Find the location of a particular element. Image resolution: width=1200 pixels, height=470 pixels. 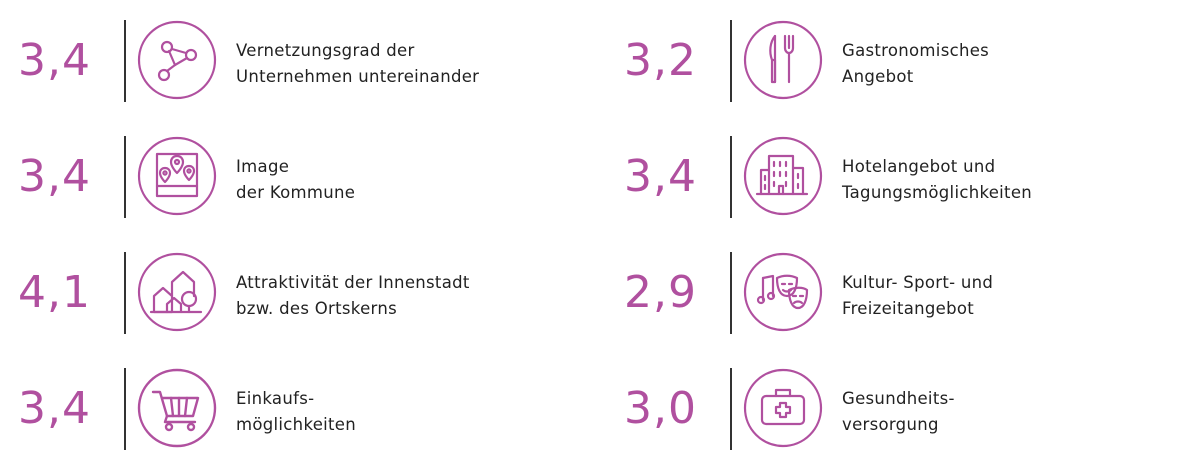

item-label: Gesundheits- versorgung is located at coordinates (1007, 412).